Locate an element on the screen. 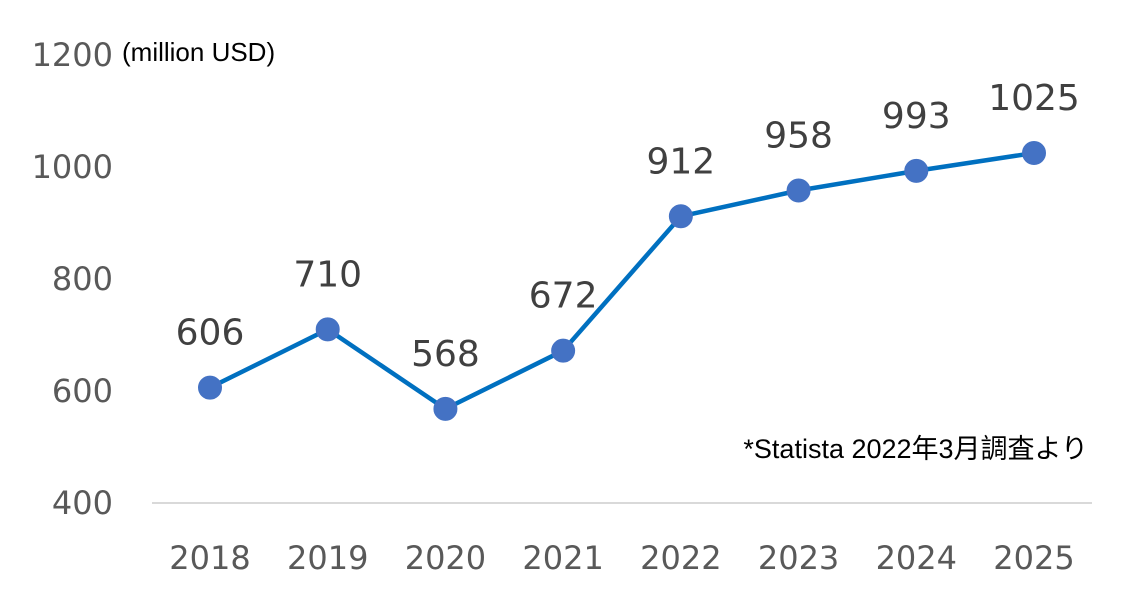 This screenshot has width=1143, height=611. x-tick-label: 2019 is located at coordinates (327, 558).